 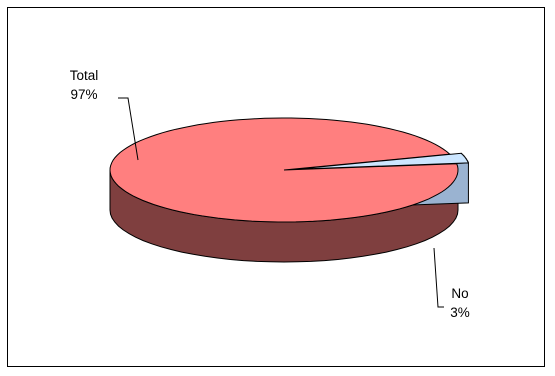 I want to click on data-label-total-category: Total, so click(x=84, y=75).